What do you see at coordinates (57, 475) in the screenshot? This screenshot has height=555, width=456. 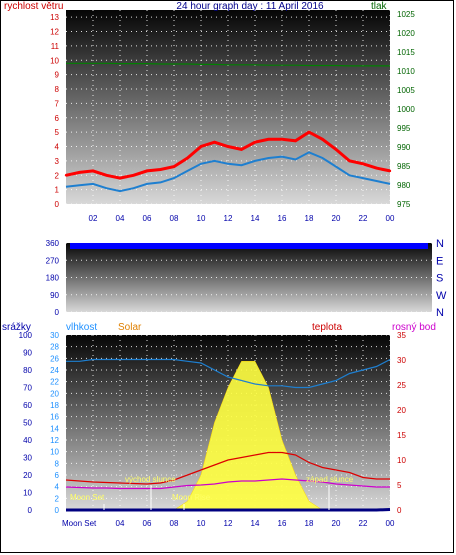 I see `humidity-tick-label: 6` at bounding box center [57, 475].